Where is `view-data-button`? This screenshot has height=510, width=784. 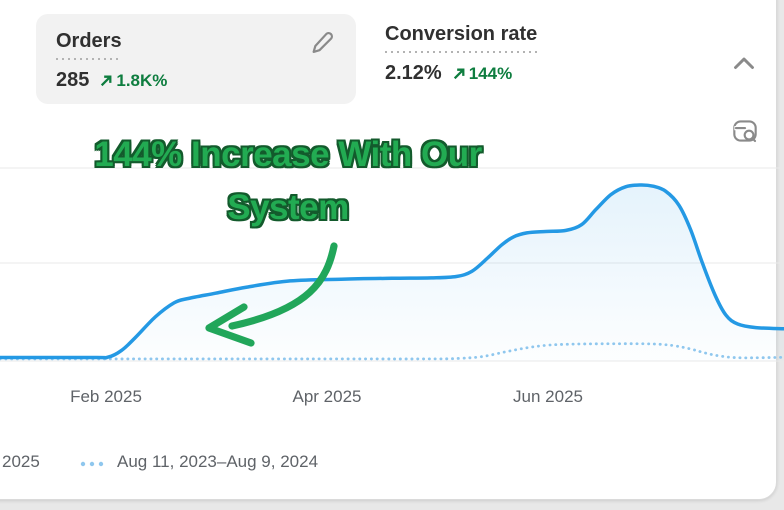
view-data-button is located at coordinates (745, 131).